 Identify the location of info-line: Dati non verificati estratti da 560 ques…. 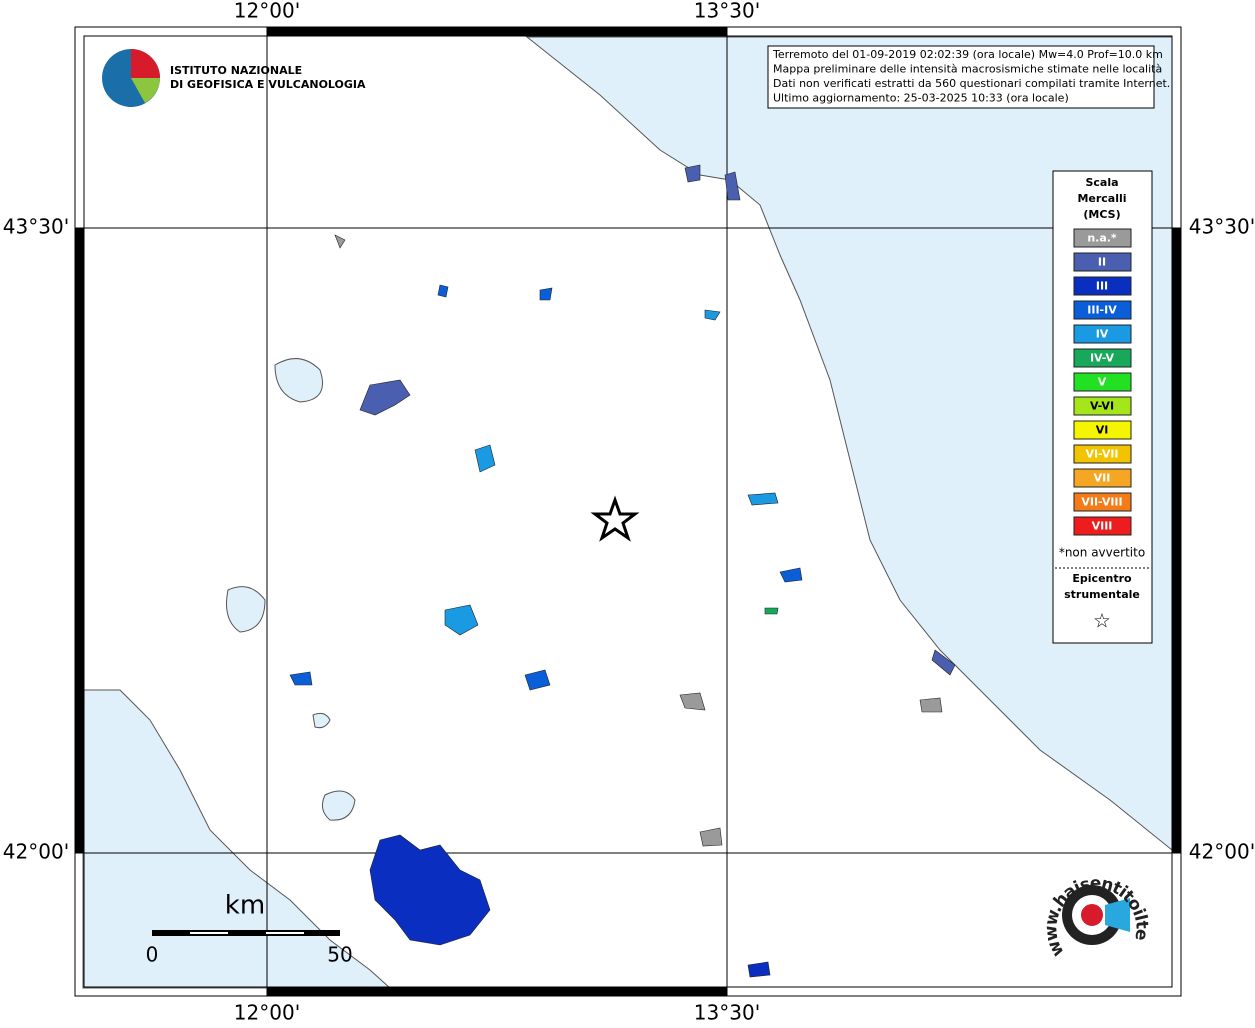
(971, 83).